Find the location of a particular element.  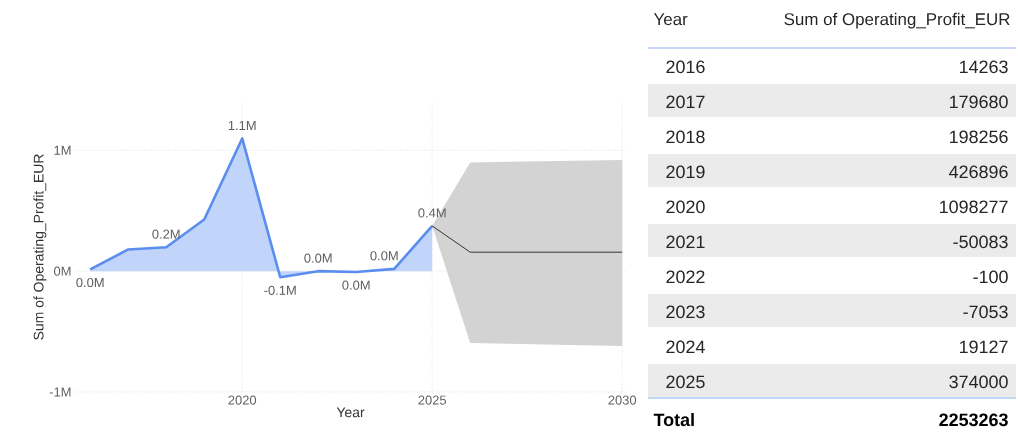

x-tick-label: 2030 is located at coordinates (622, 400).